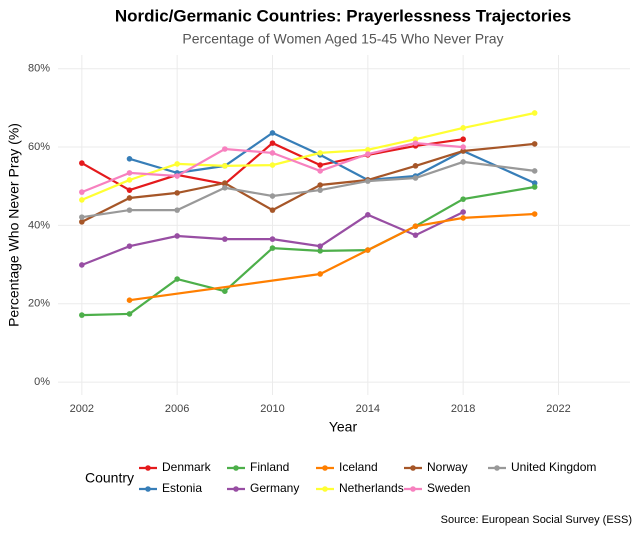 This screenshot has height=533, width=640. What do you see at coordinates (39, 147) in the screenshot?
I see `y-tick-label: 60%` at bounding box center [39, 147].